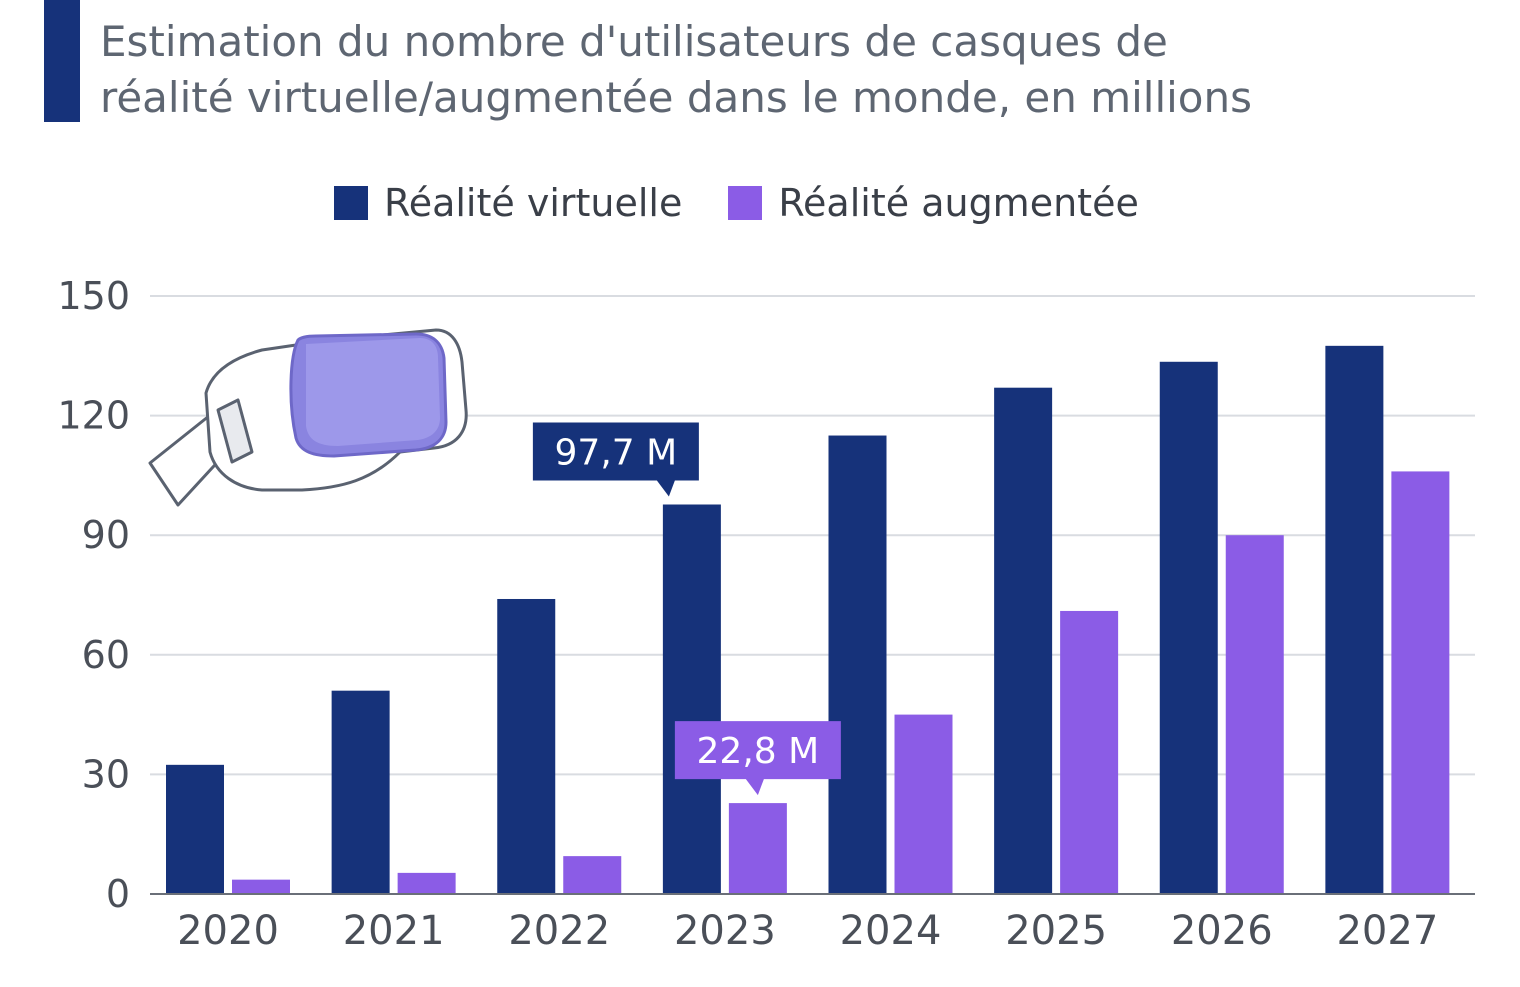 The width and height of the screenshot is (1520, 987). I want to click on x-tick-label: 2027, so click(1387, 931).